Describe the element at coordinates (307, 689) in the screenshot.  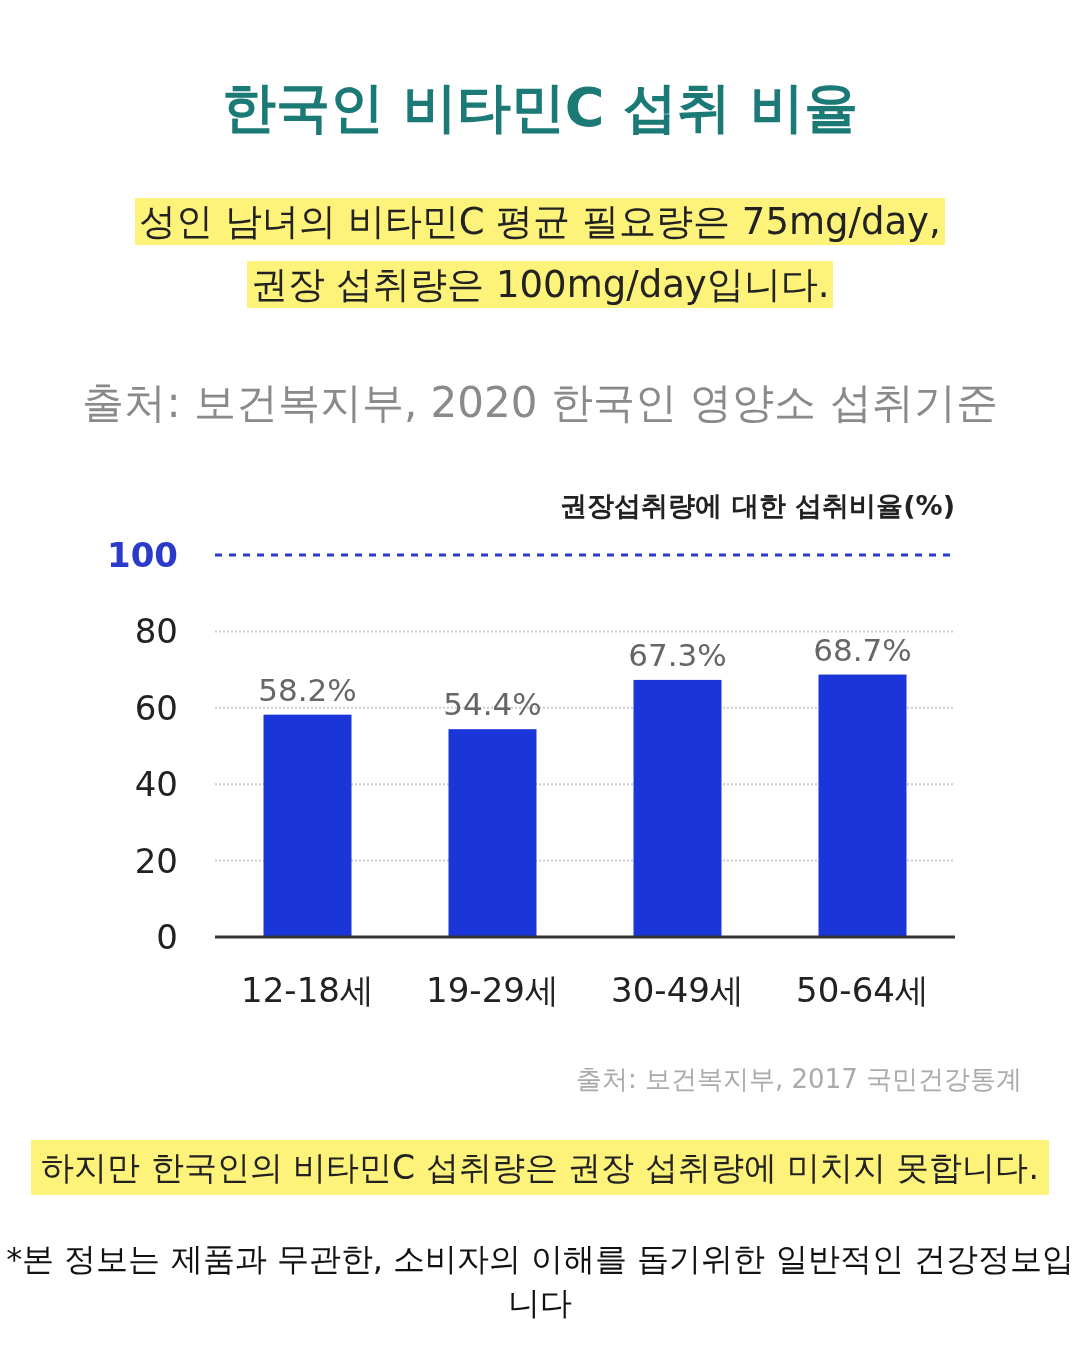
I see `data-label: 58.2%` at that location.